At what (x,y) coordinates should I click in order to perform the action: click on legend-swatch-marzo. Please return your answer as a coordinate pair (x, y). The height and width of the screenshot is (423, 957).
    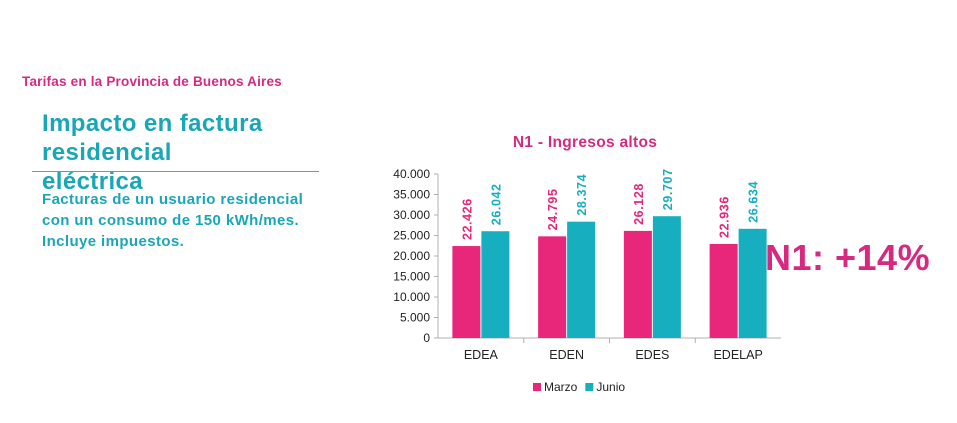
    Looking at the image, I should click on (537, 387).